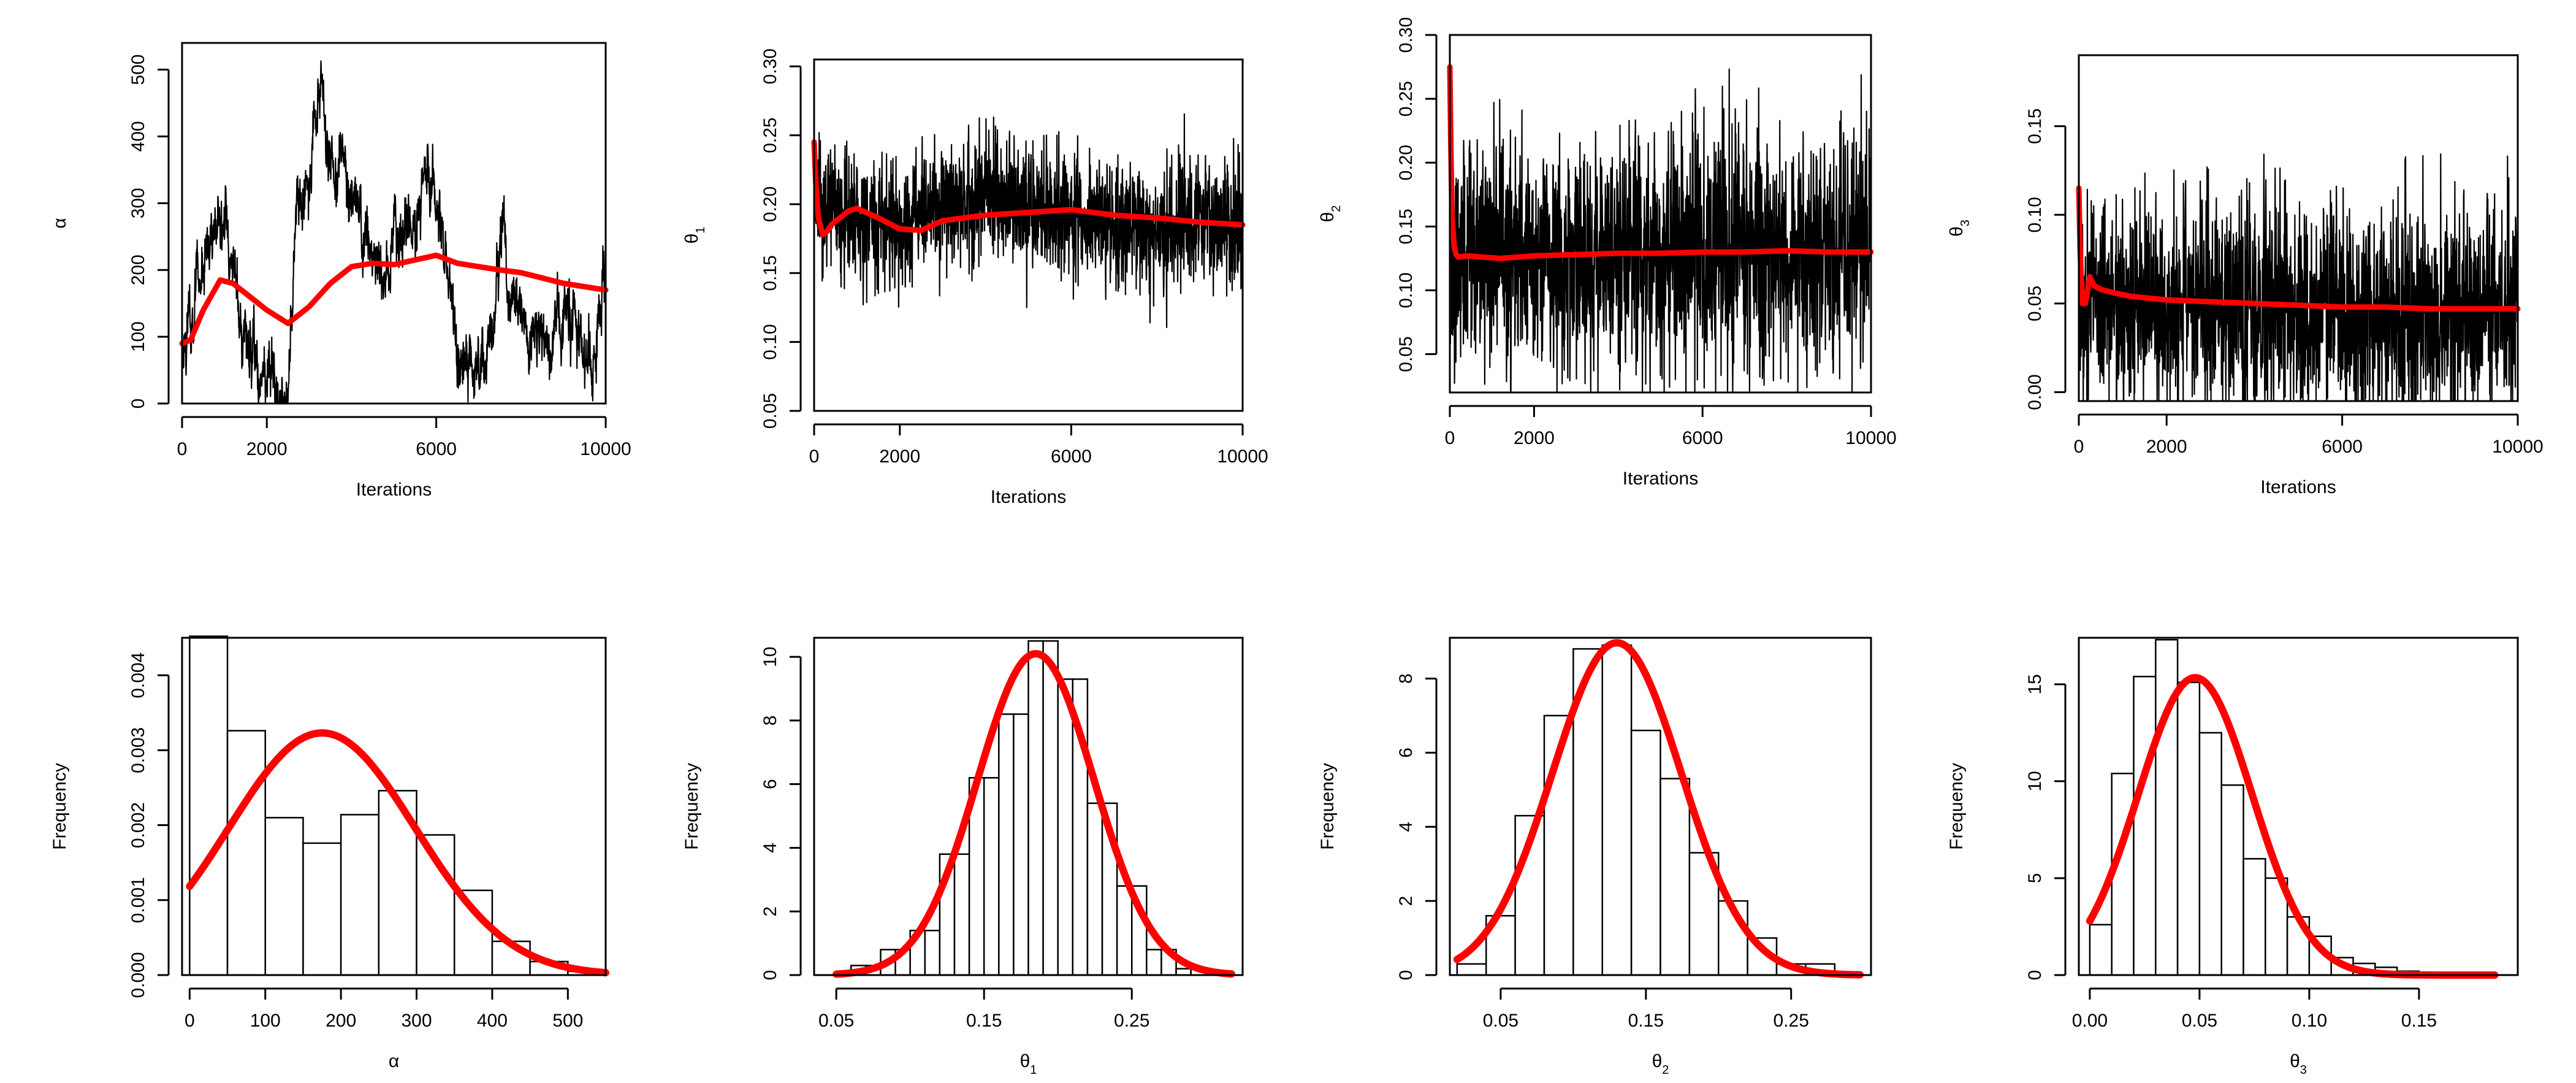 The width and height of the screenshot is (2576, 1083). Describe the element at coordinates (265, 1021) in the screenshot. I see `x-tick-label: 100` at that location.